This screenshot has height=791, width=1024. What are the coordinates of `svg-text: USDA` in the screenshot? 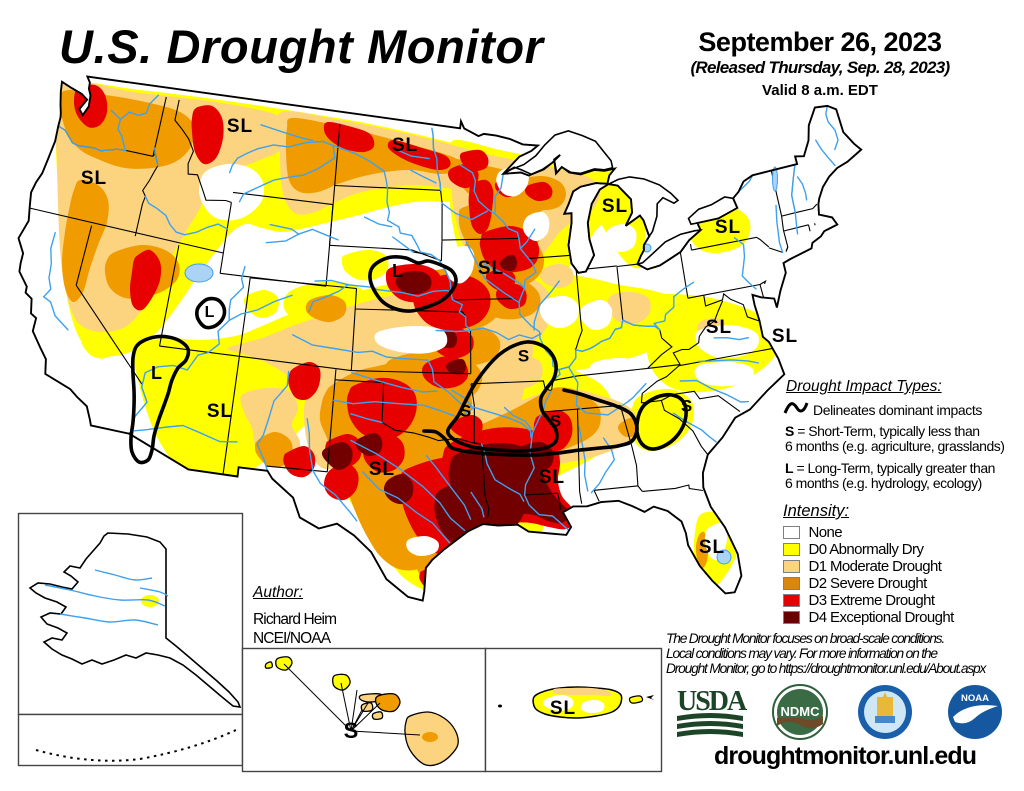 It's located at (712, 701).